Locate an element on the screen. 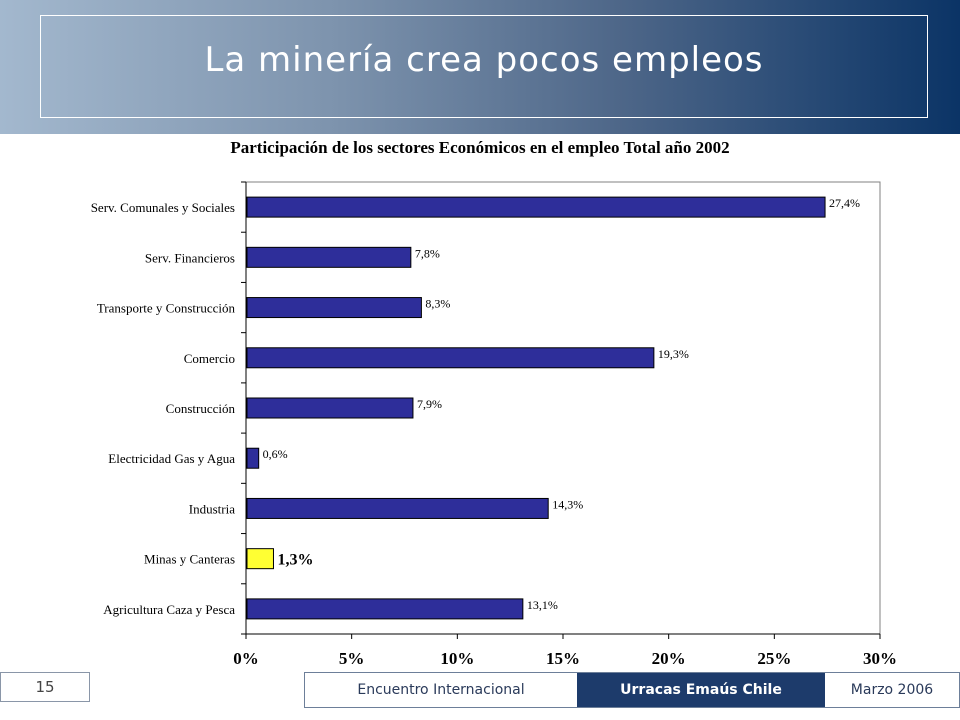 The height and width of the screenshot is (720, 960). x-tick-label: 20% is located at coordinates (669, 658).